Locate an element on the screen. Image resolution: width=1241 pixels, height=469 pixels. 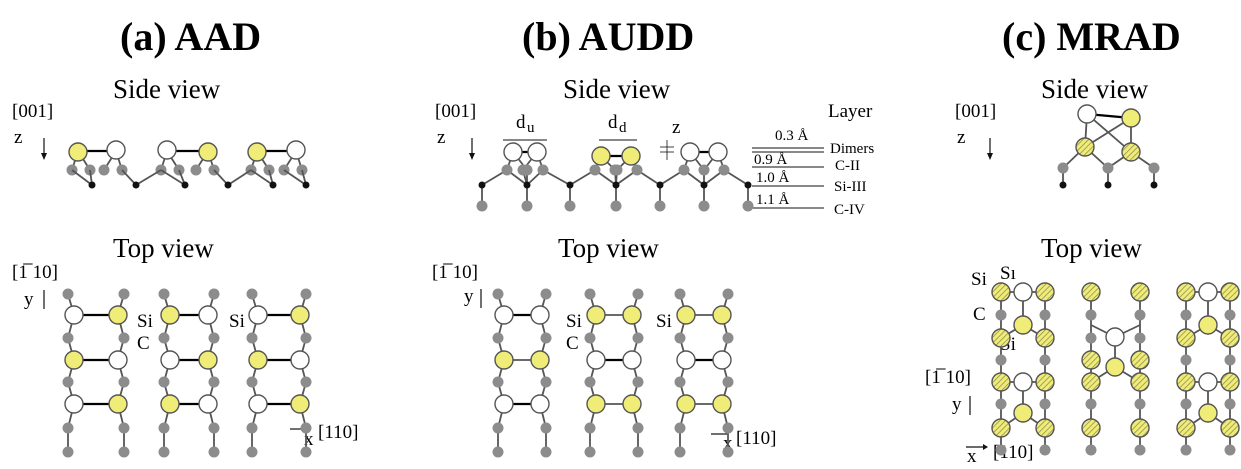
panel-b-z-axis: [001] z is located at coordinates (455, 130).